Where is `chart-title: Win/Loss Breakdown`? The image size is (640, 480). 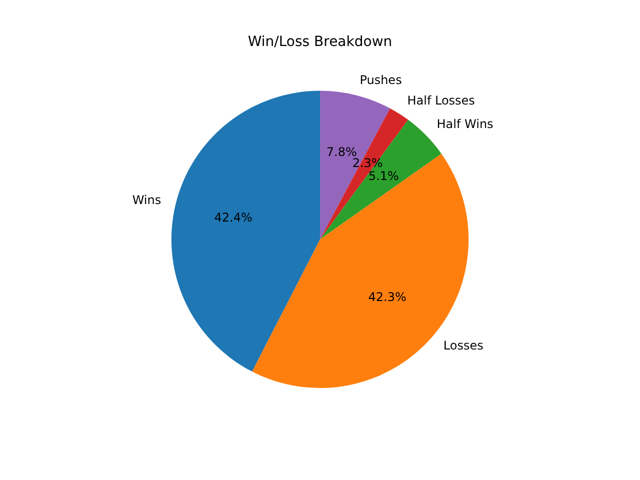 chart-title: Win/Loss Breakdown is located at coordinates (320, 42).